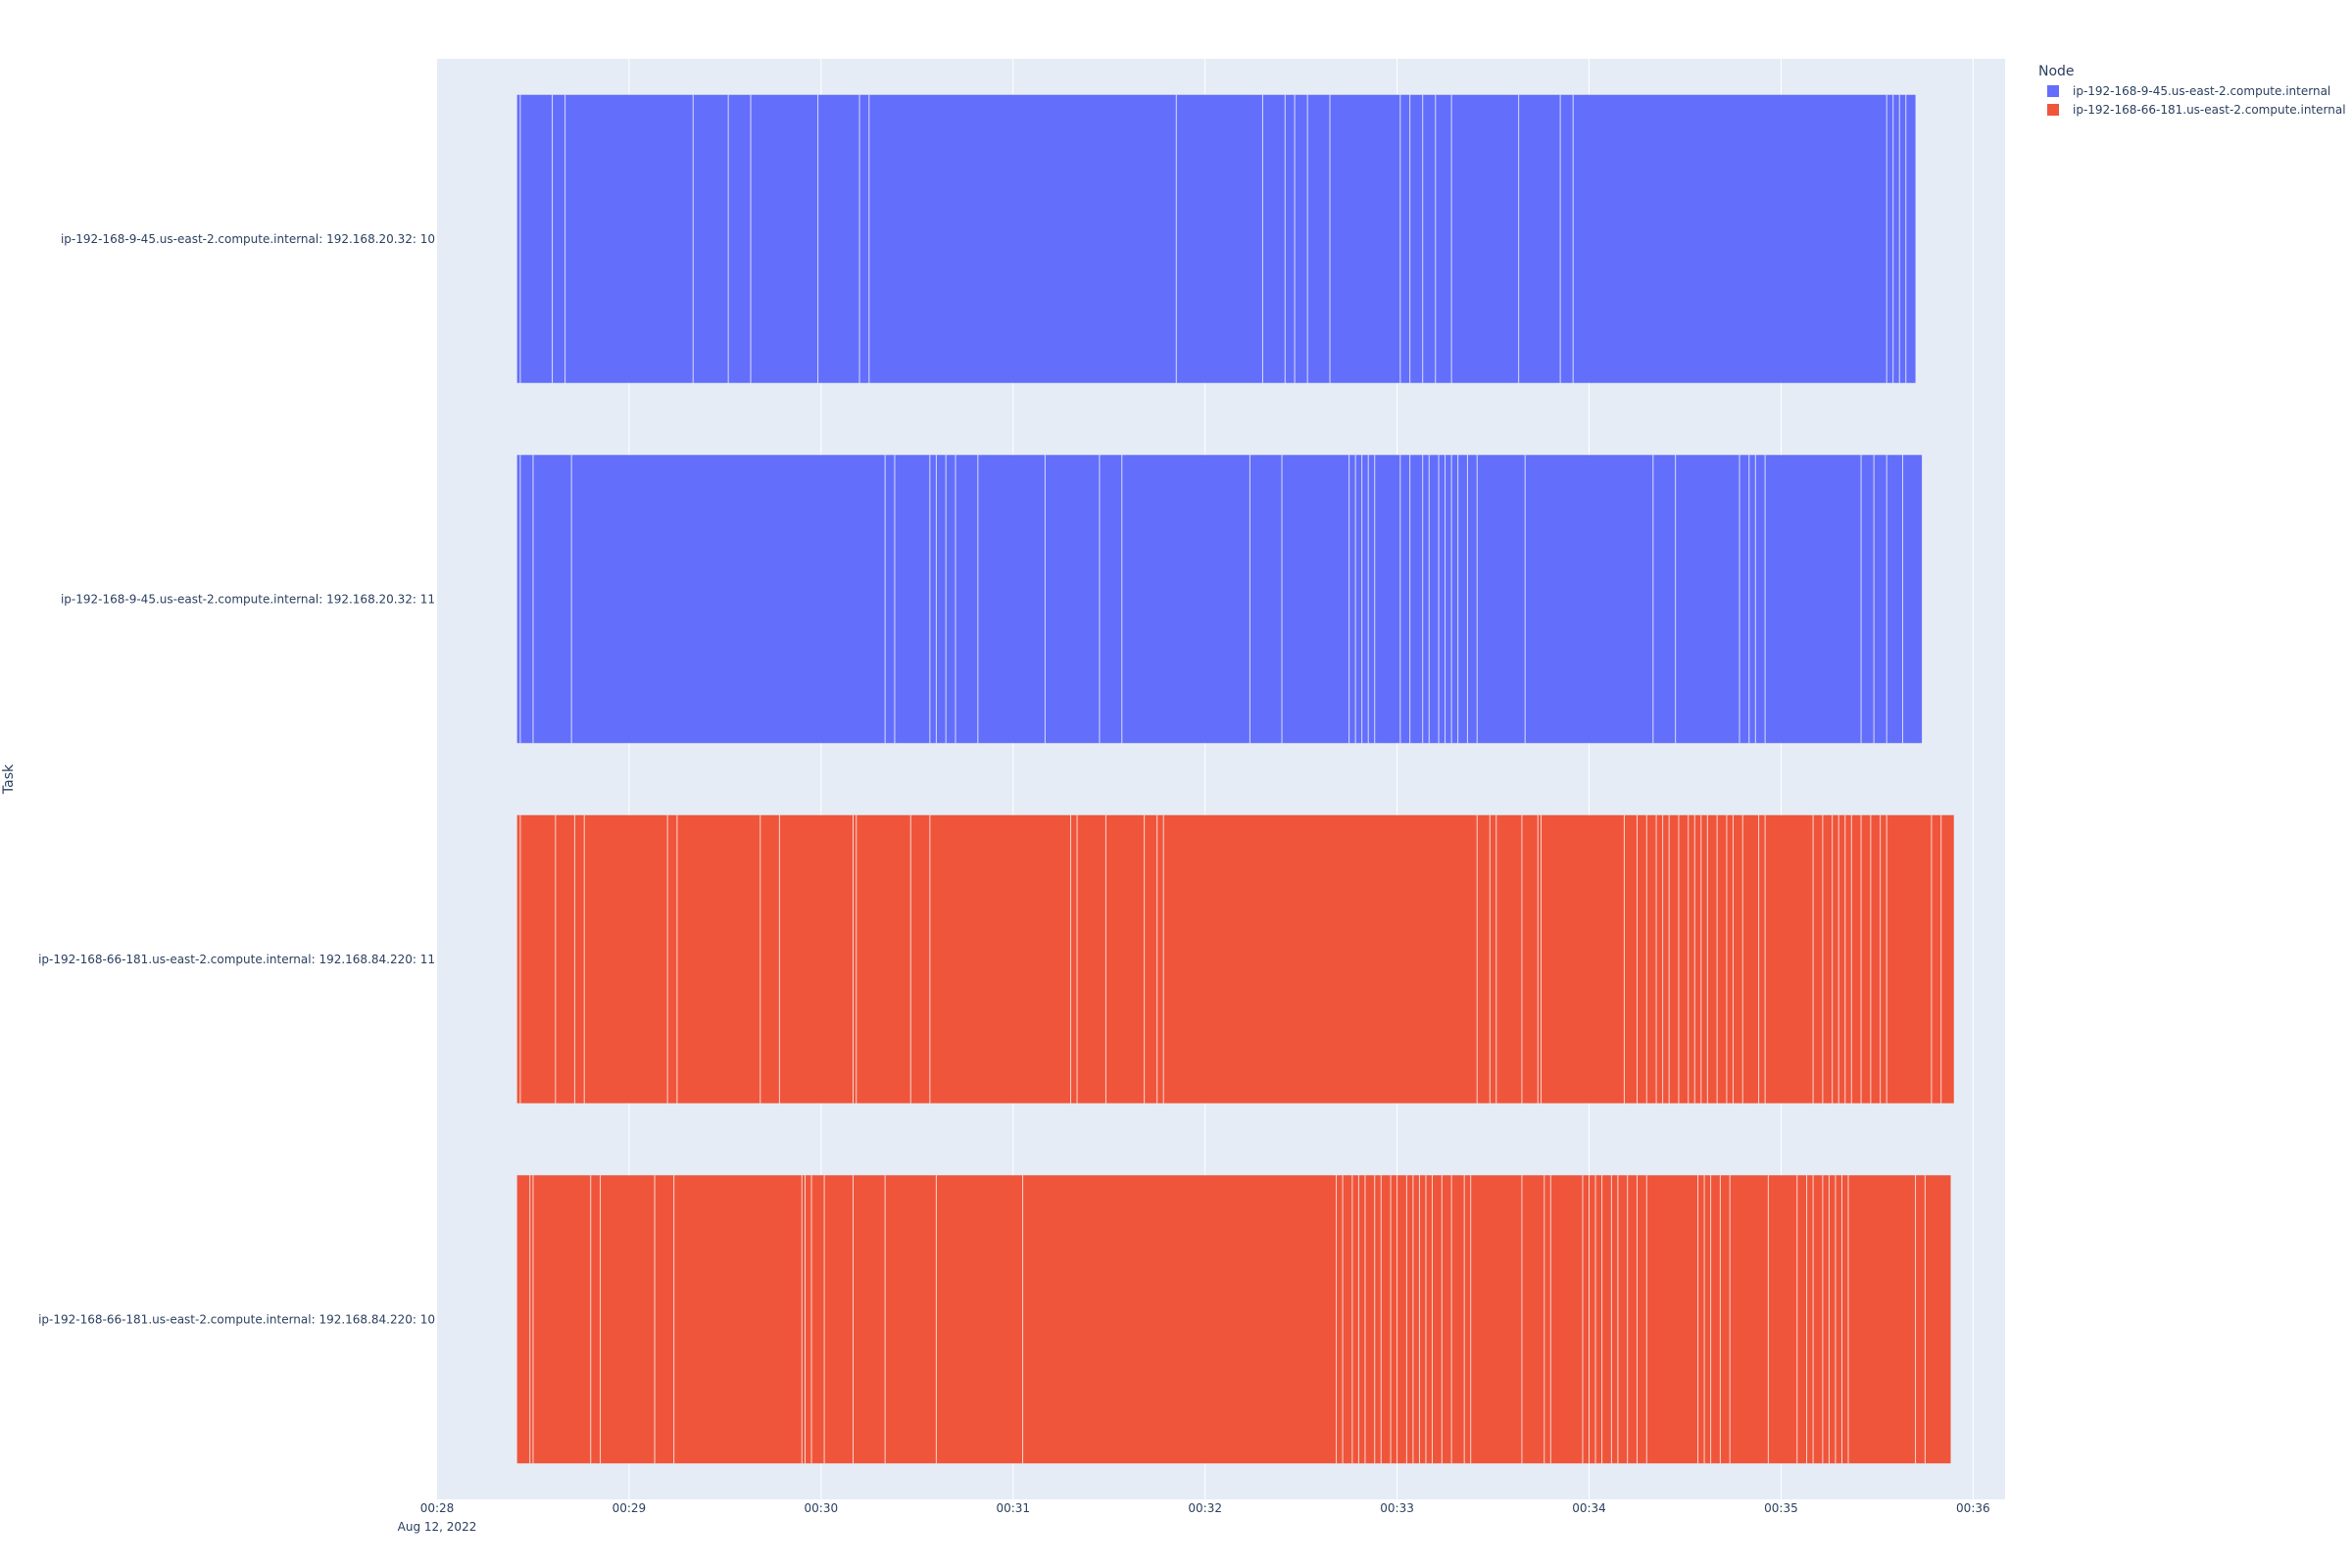 The width and height of the screenshot is (2352, 1568). Describe the element at coordinates (437, 1508) in the screenshot. I see `x-tick-label: 00:28` at that location.